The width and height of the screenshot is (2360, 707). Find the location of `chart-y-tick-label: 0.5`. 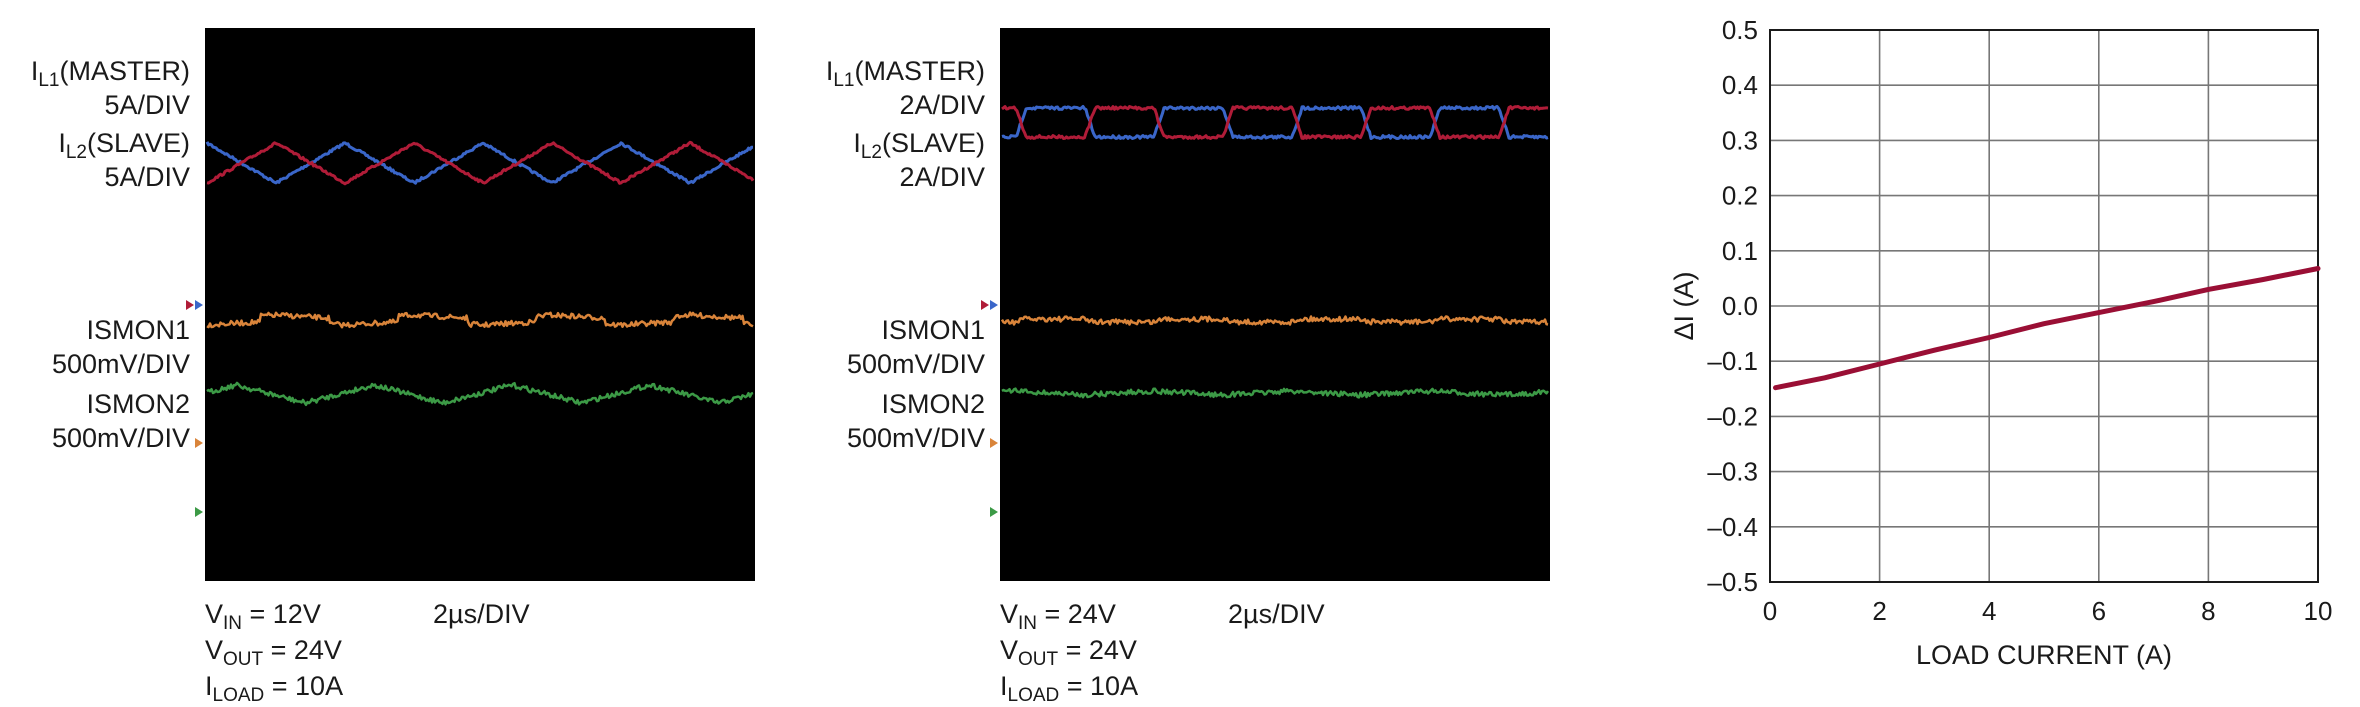

chart-y-tick-label: 0.5 is located at coordinates (1740, 30).